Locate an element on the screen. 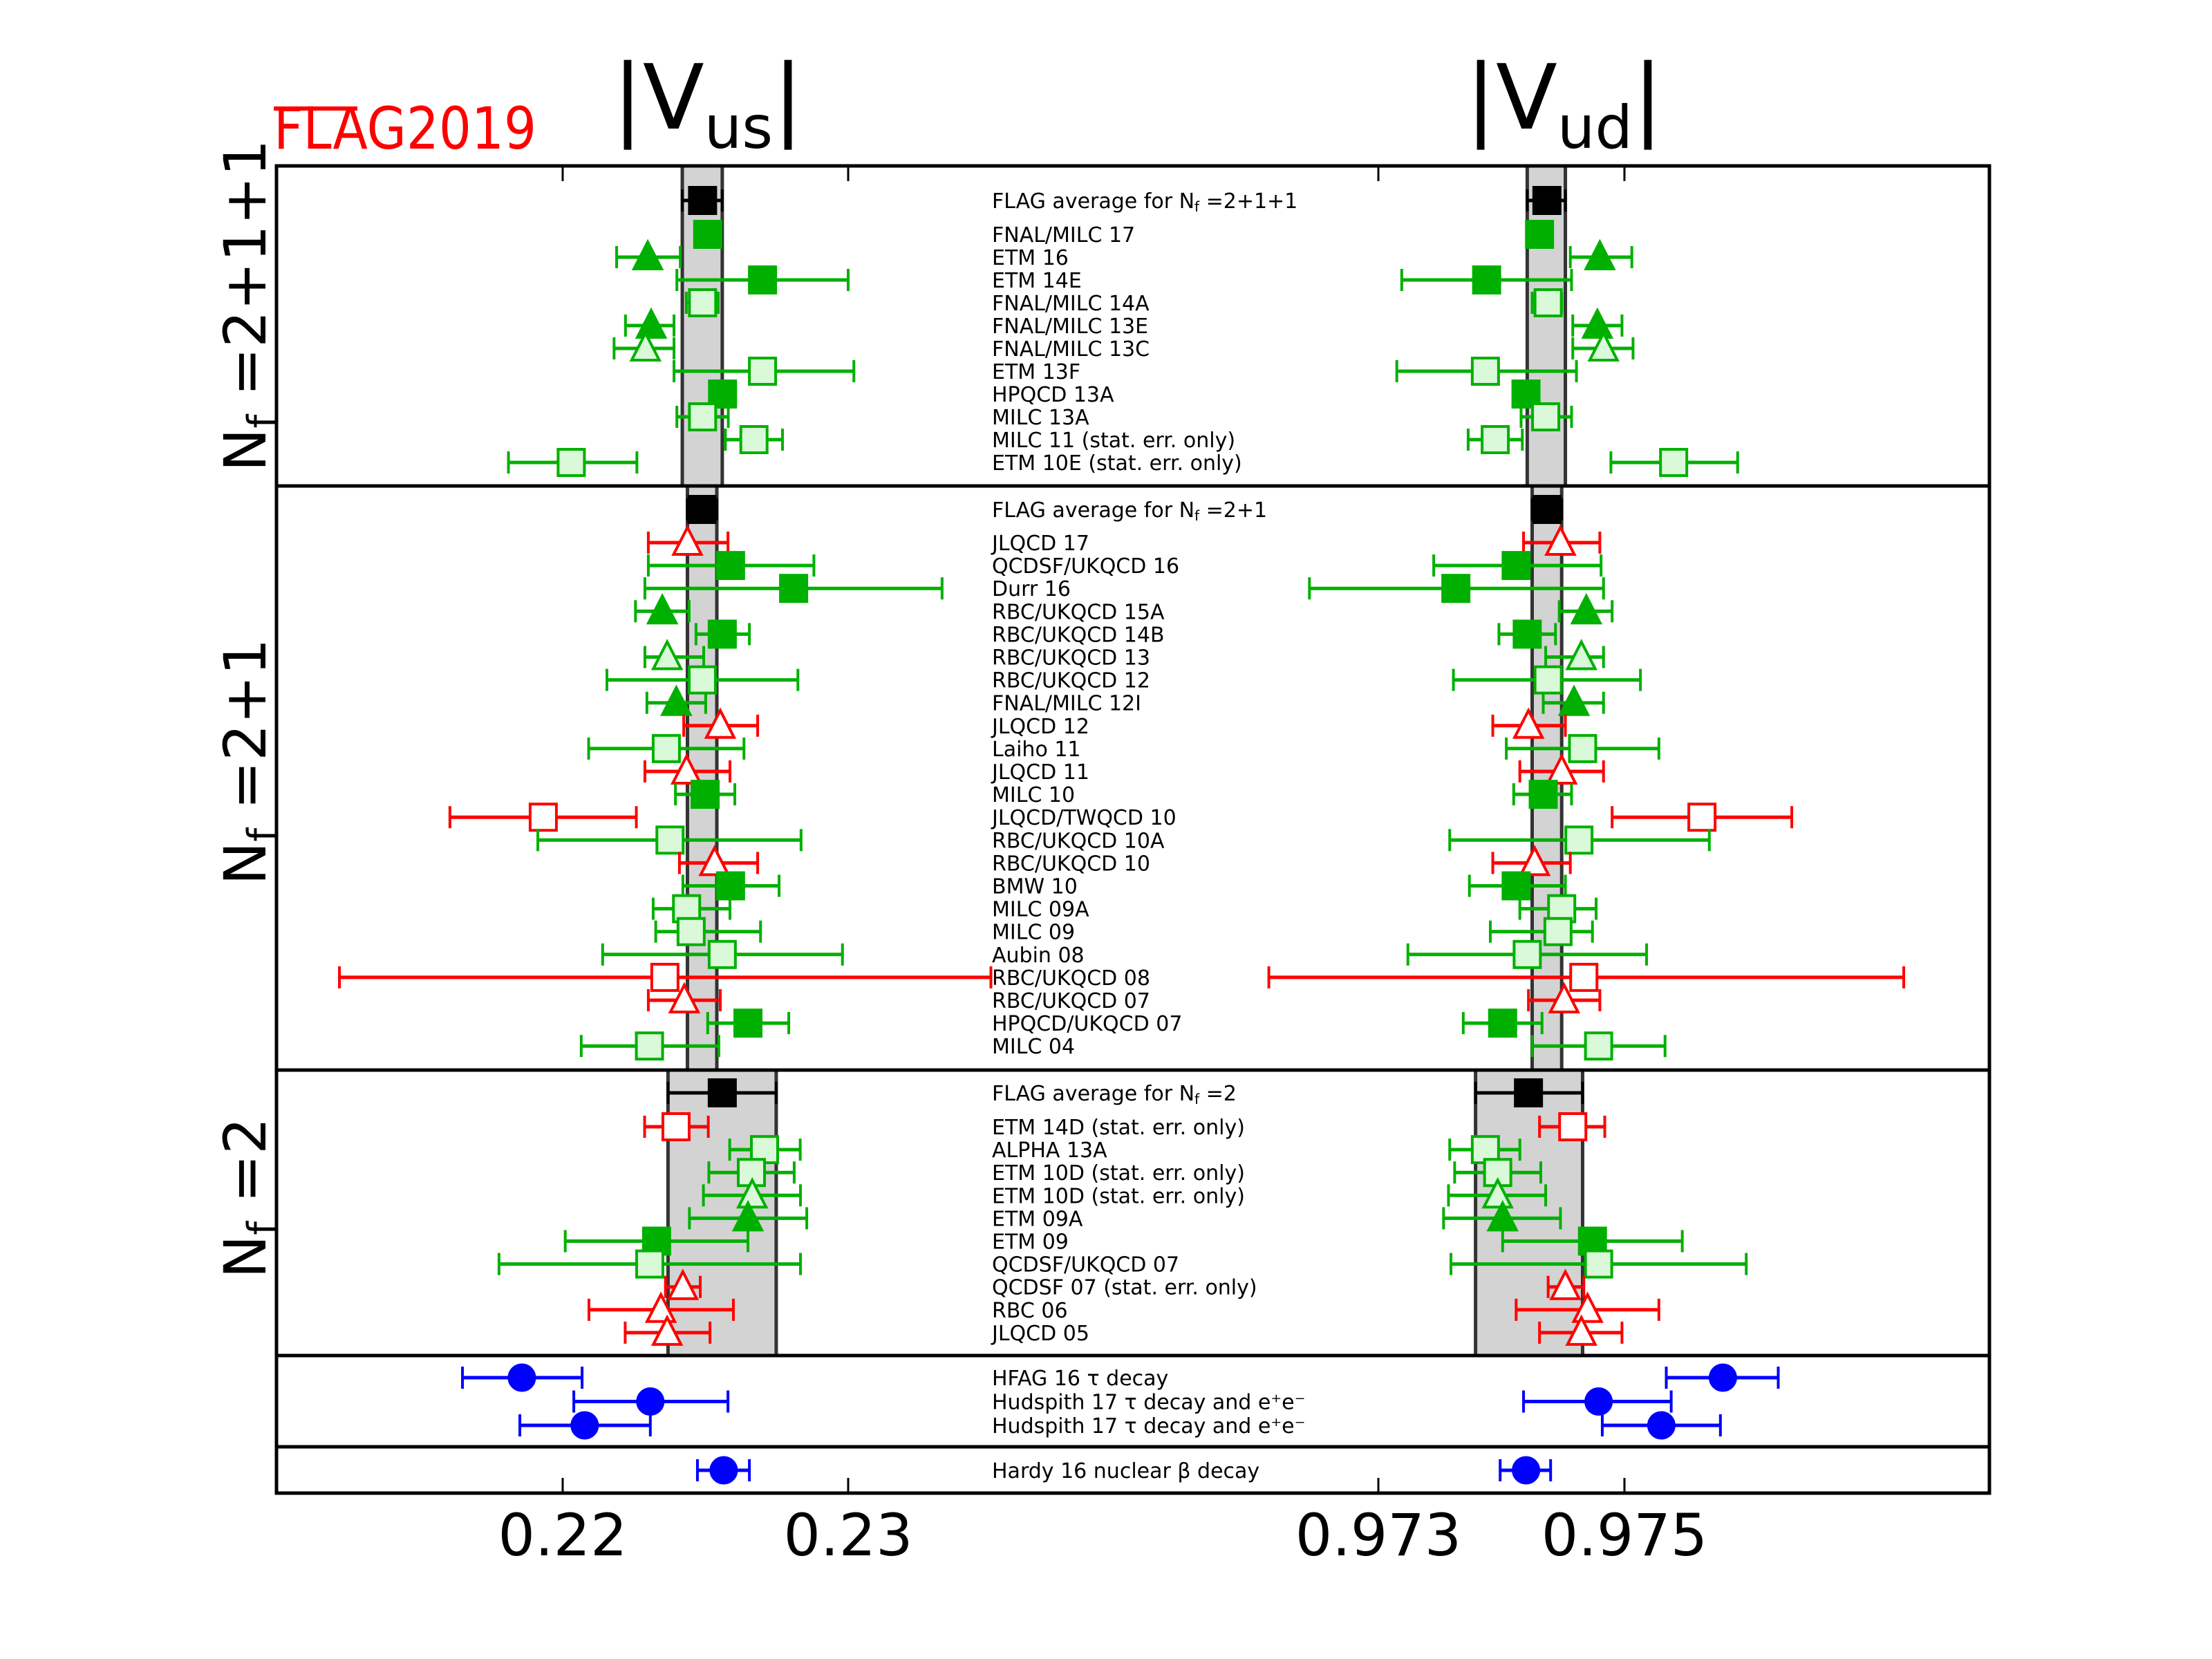 The image size is (2212, 1659). average-band-vud is located at coordinates (1546, 326).